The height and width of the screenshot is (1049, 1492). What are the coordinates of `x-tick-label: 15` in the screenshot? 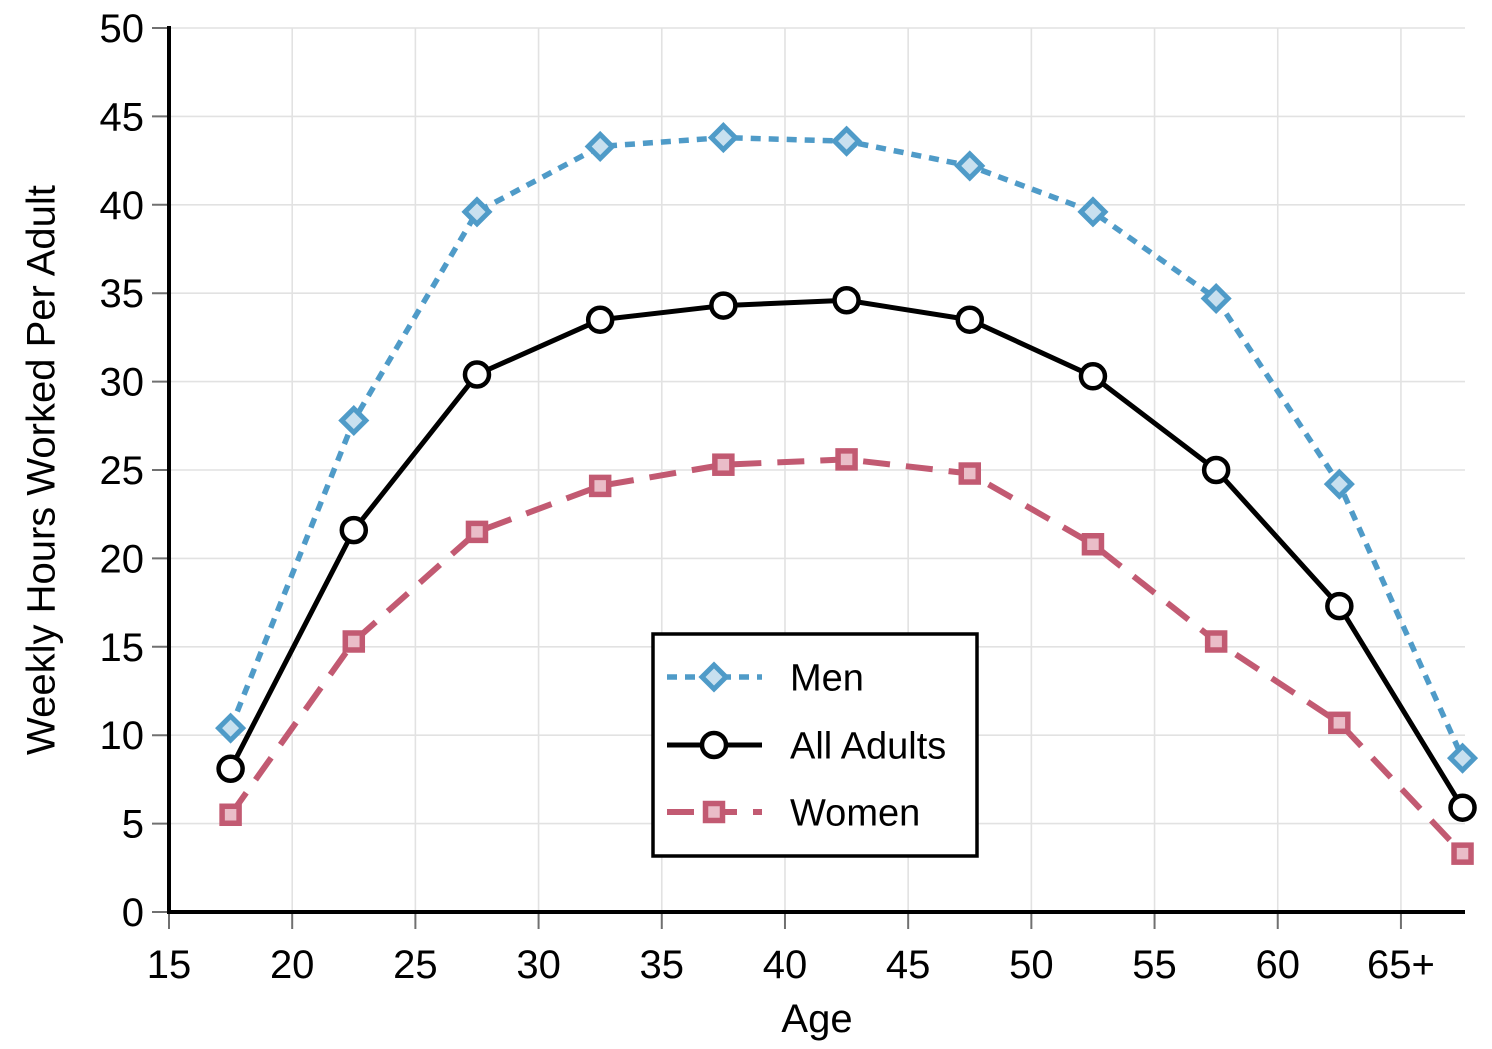 It's located at (169, 965).